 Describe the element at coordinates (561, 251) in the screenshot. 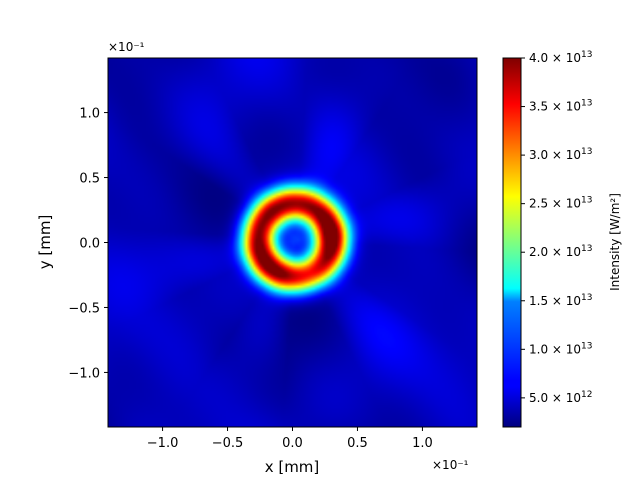

I see `colorbar-tick-label: 2.0 × 10¹³` at that location.